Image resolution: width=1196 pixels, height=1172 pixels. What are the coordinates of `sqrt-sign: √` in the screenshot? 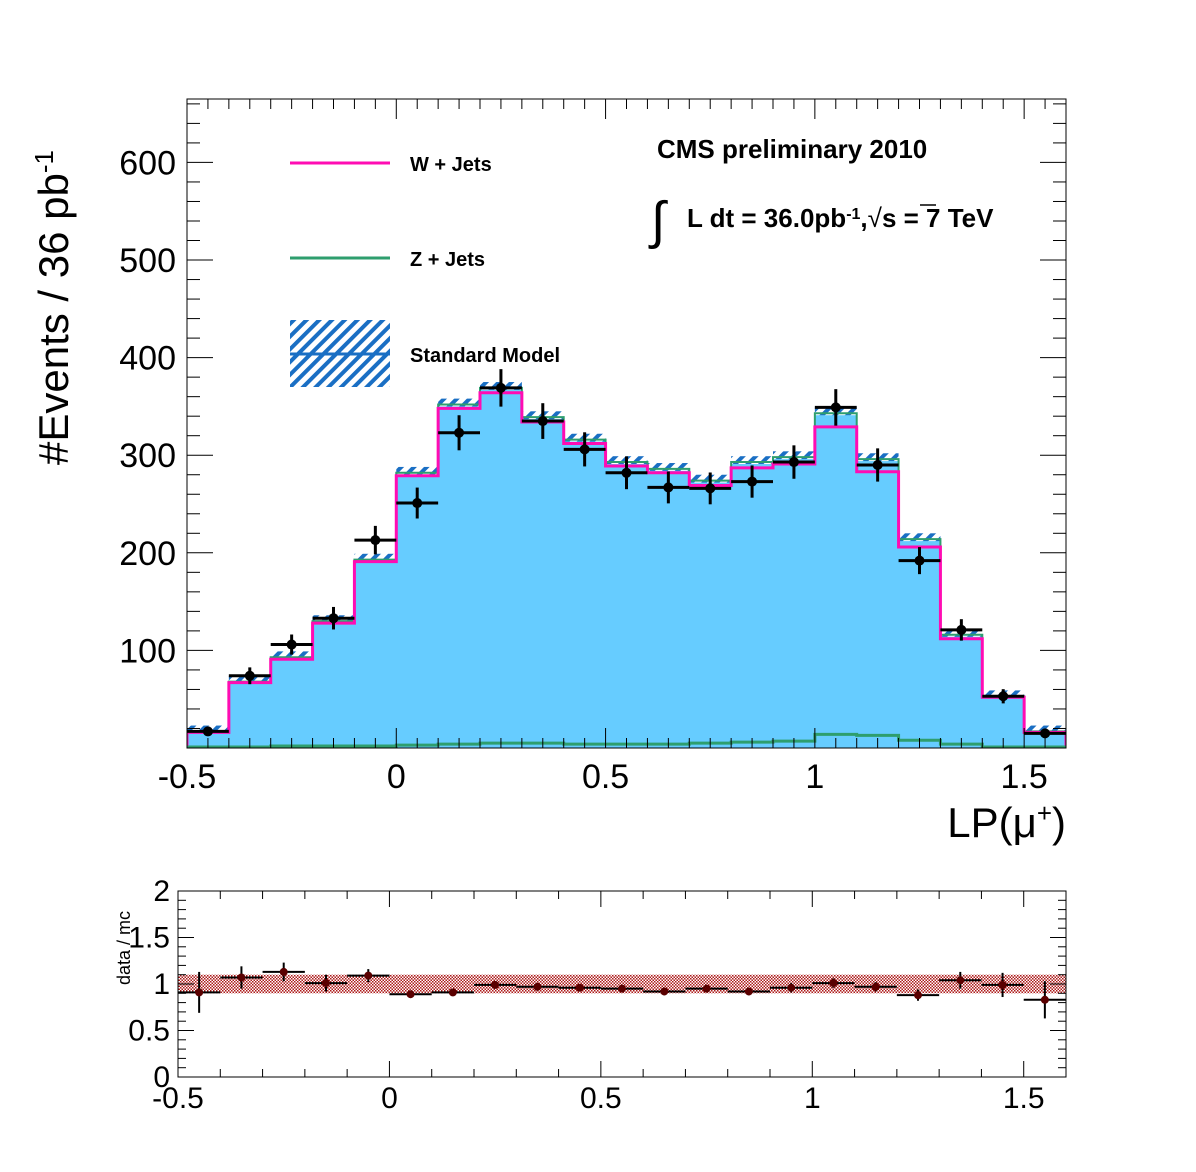 It's located at (875, 218).